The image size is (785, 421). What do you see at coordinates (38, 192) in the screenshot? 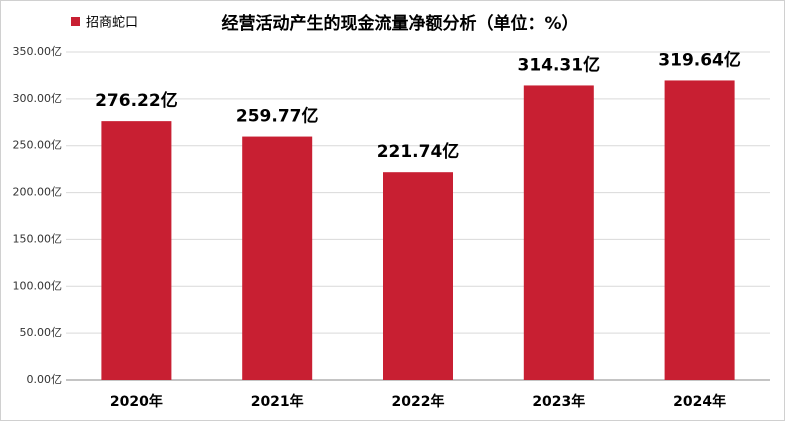
I see `y-tick-label: 200.00亿` at bounding box center [38, 192].